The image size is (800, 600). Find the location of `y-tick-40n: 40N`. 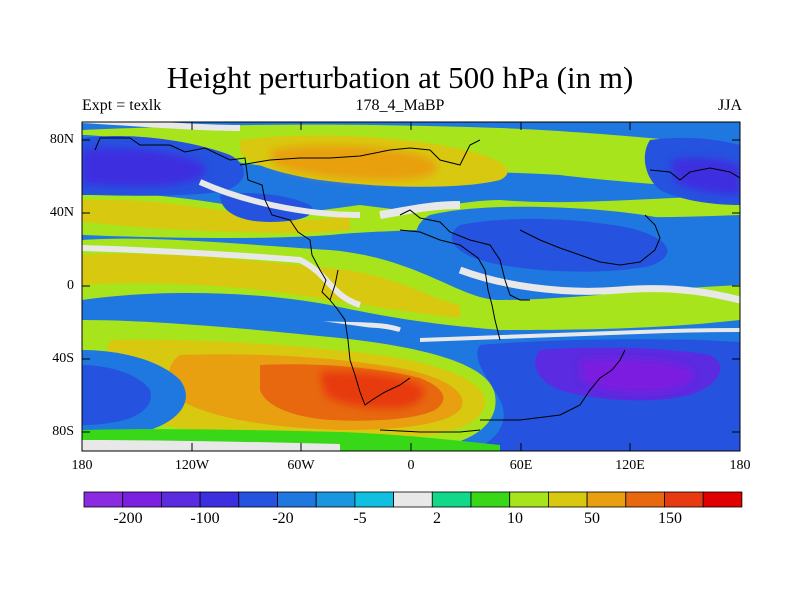

y-tick-40n: 40N is located at coordinates (61, 212).